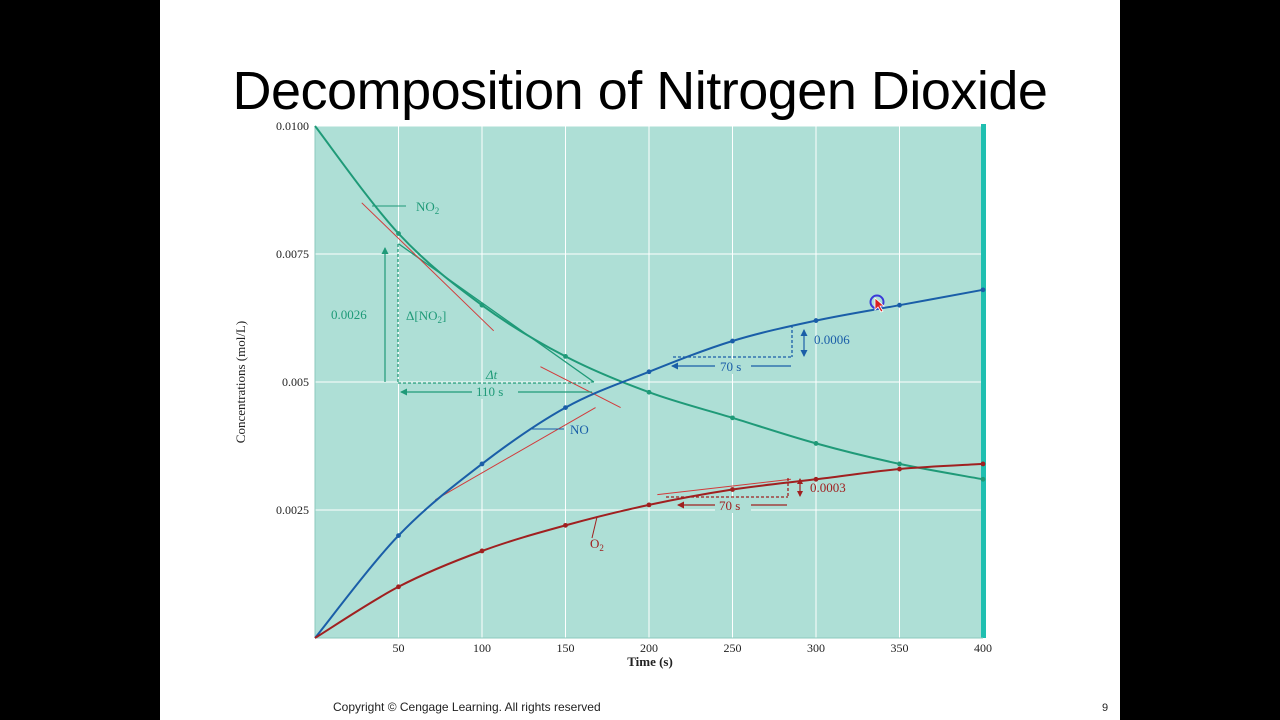  Describe the element at coordinates (804, 332) in the screenshot. I see `no-delta-arrowhead-top` at that location.